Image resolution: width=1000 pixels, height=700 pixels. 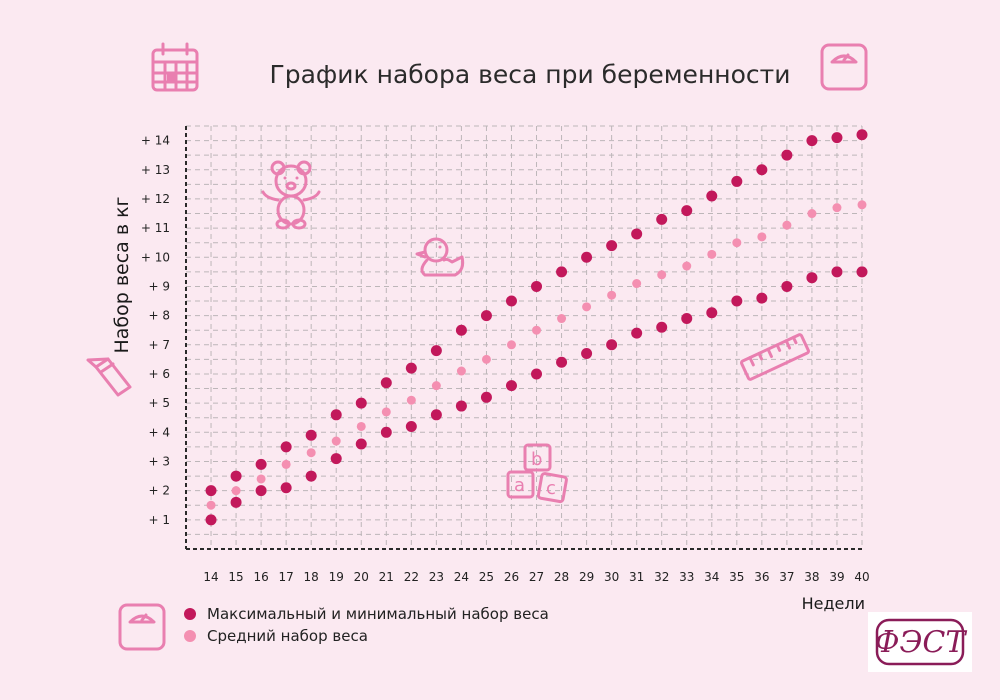 I want to click on y-tick-label: + 2, so click(x=159, y=491).